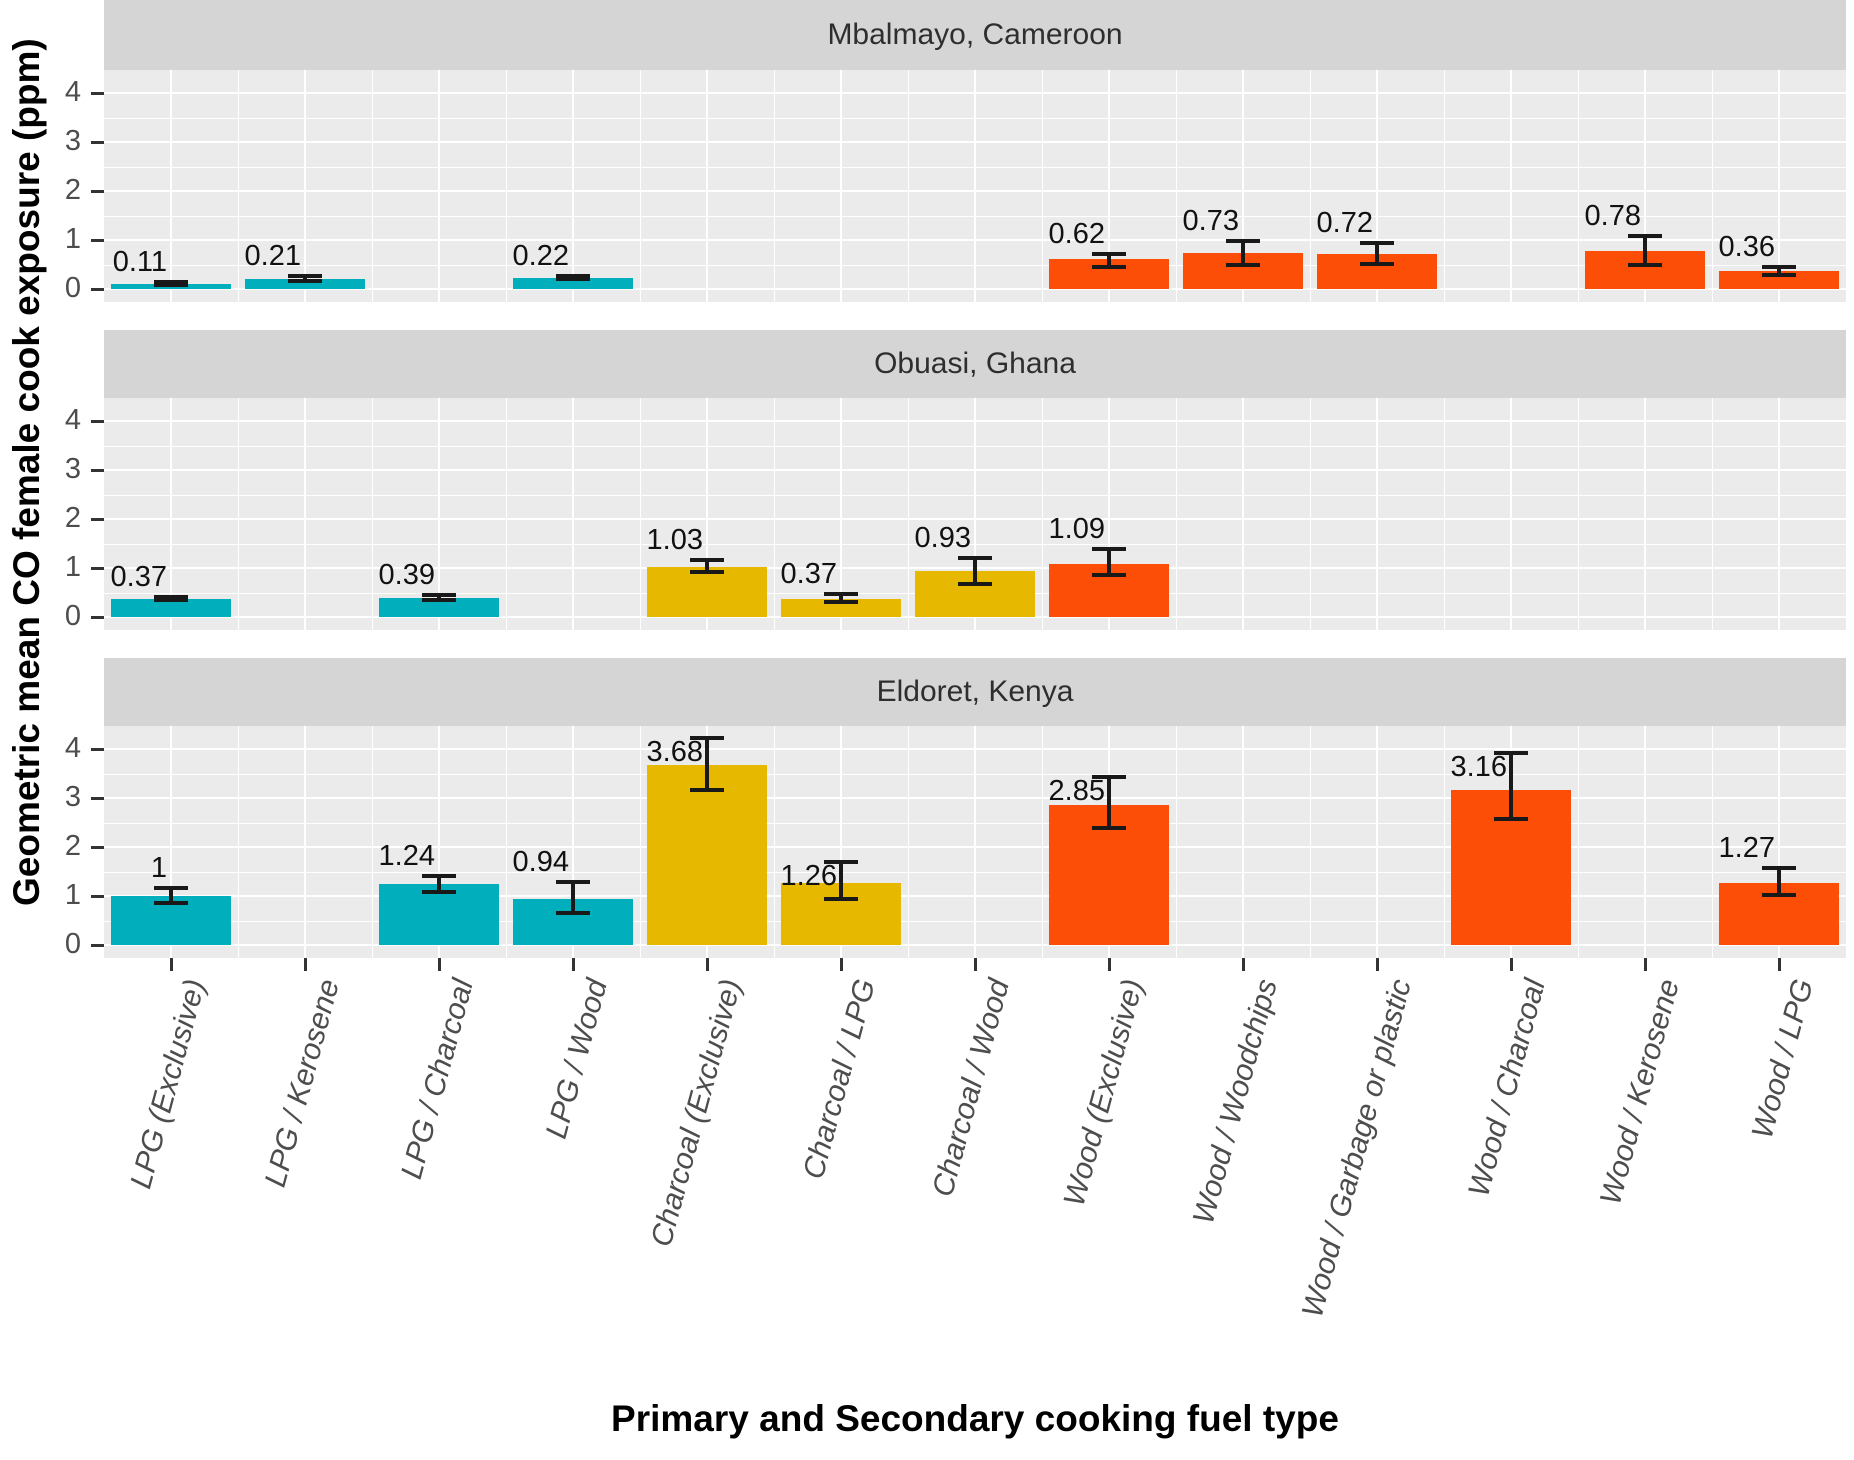  I want to click on bar-value-label: 0.21, so click(272, 256).